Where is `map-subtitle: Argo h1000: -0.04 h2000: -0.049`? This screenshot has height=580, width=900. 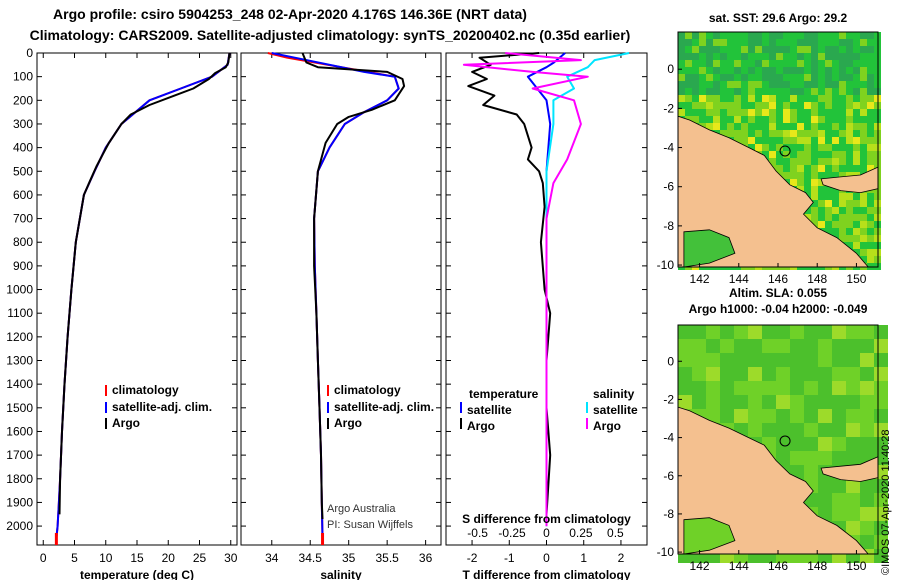 map-subtitle: Argo h1000: -0.04 h2000: -0.049 is located at coordinates (778, 309).